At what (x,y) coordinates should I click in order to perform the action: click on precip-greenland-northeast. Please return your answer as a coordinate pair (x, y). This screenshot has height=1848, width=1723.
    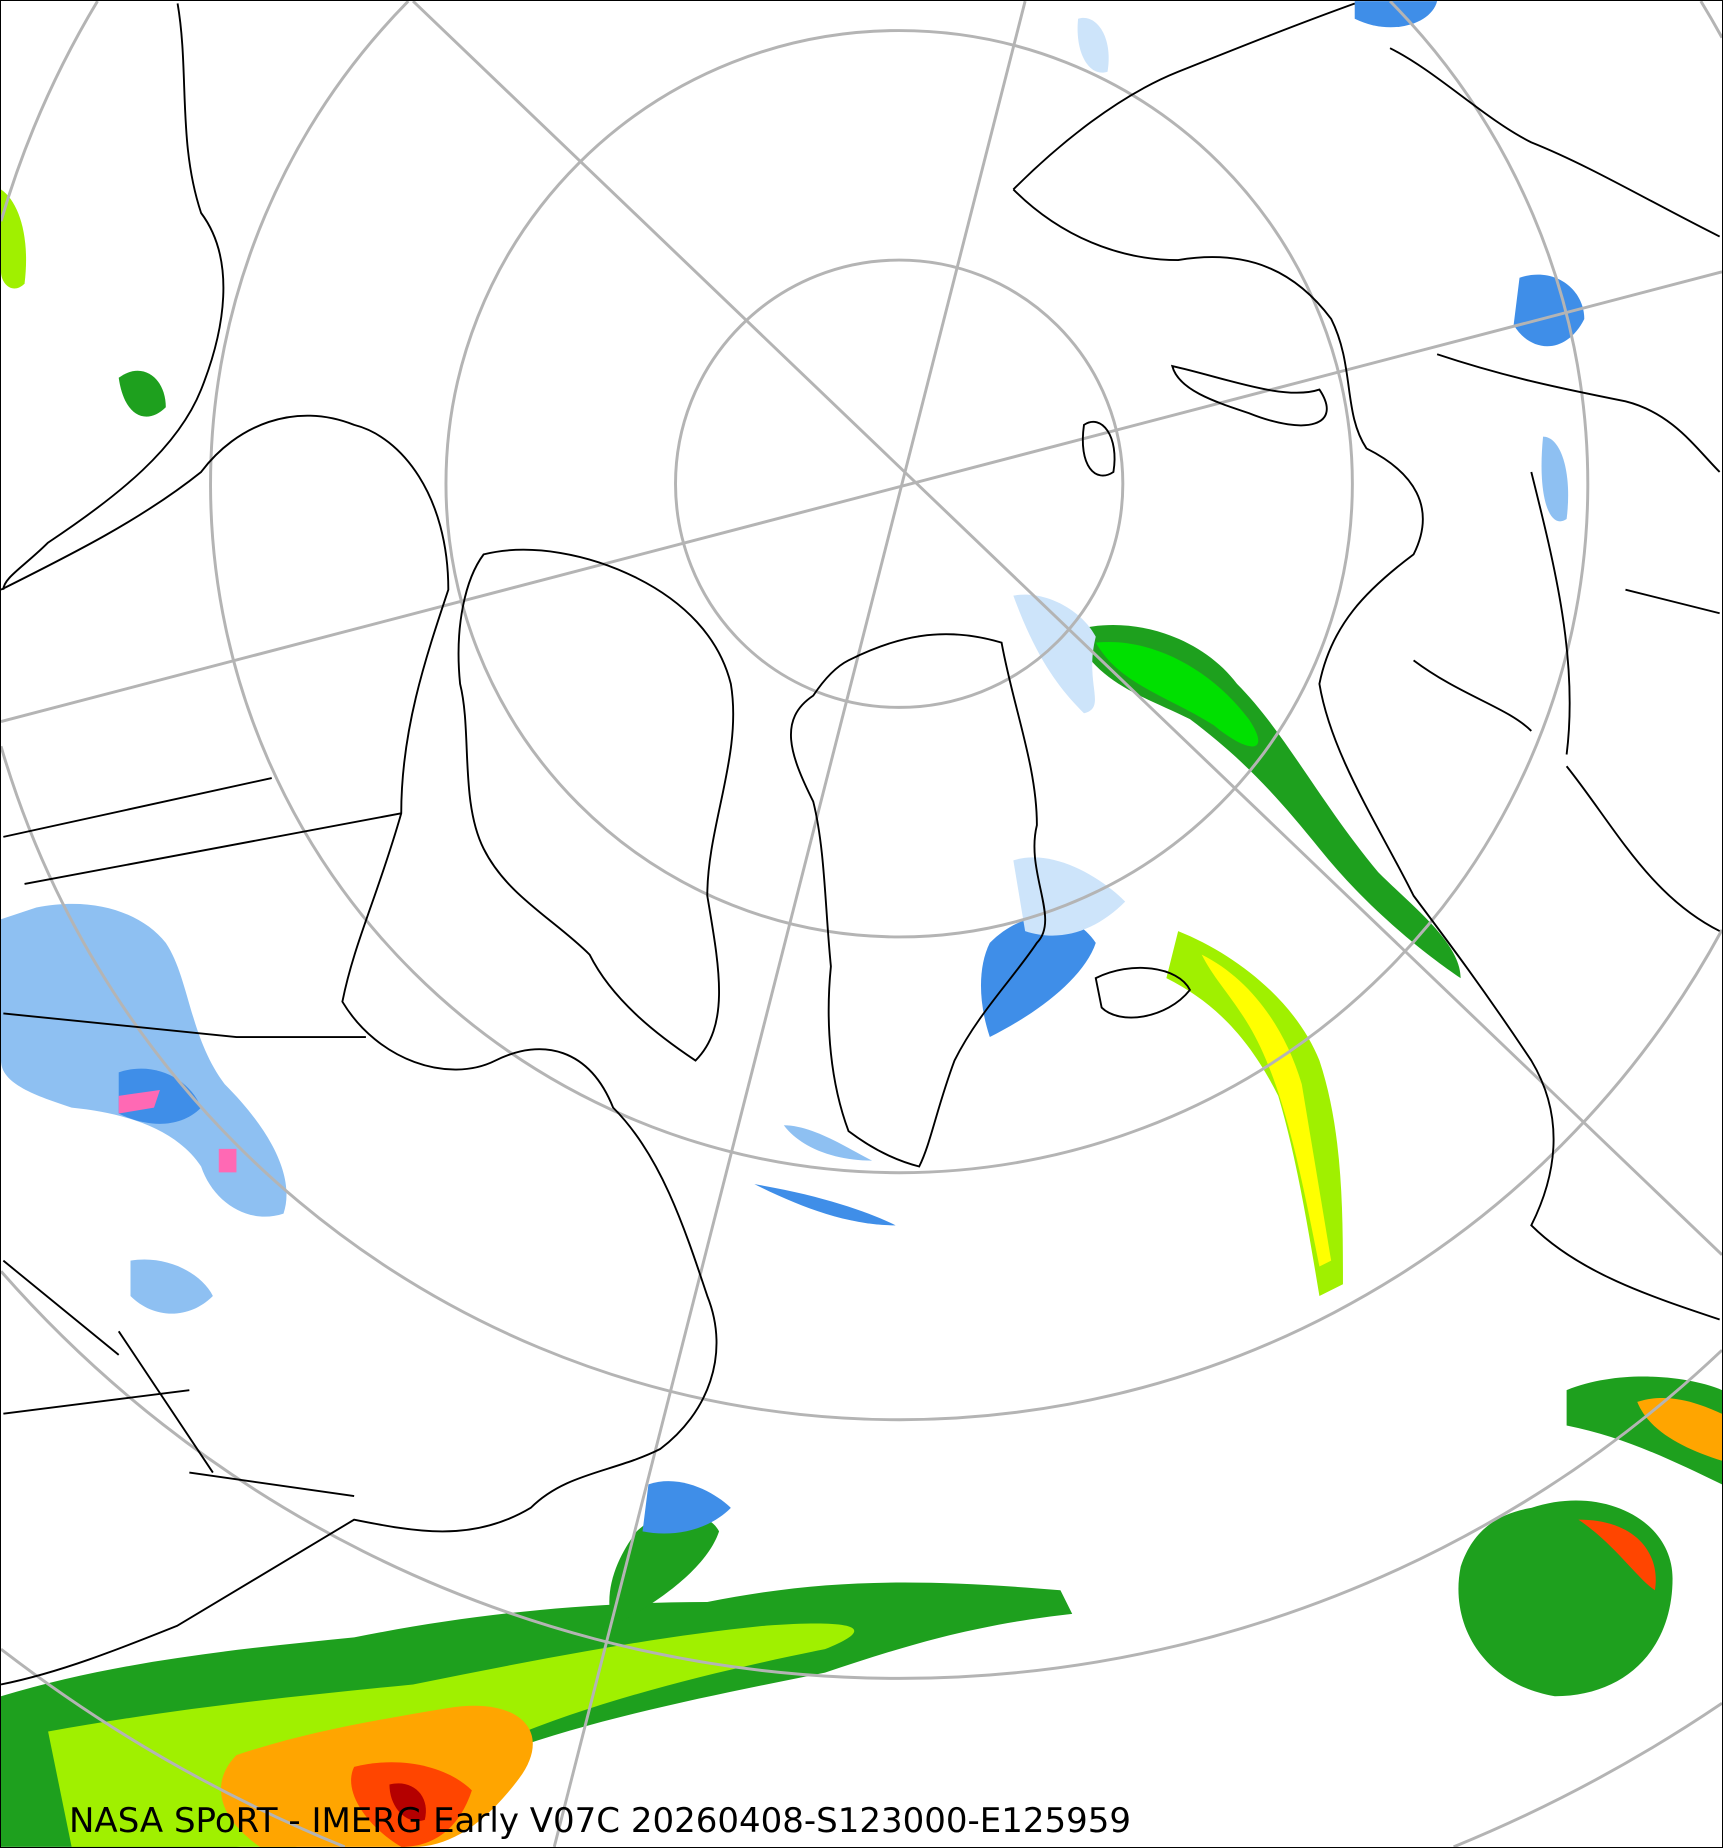
    Looking at the image, I should click on (1054, 654).